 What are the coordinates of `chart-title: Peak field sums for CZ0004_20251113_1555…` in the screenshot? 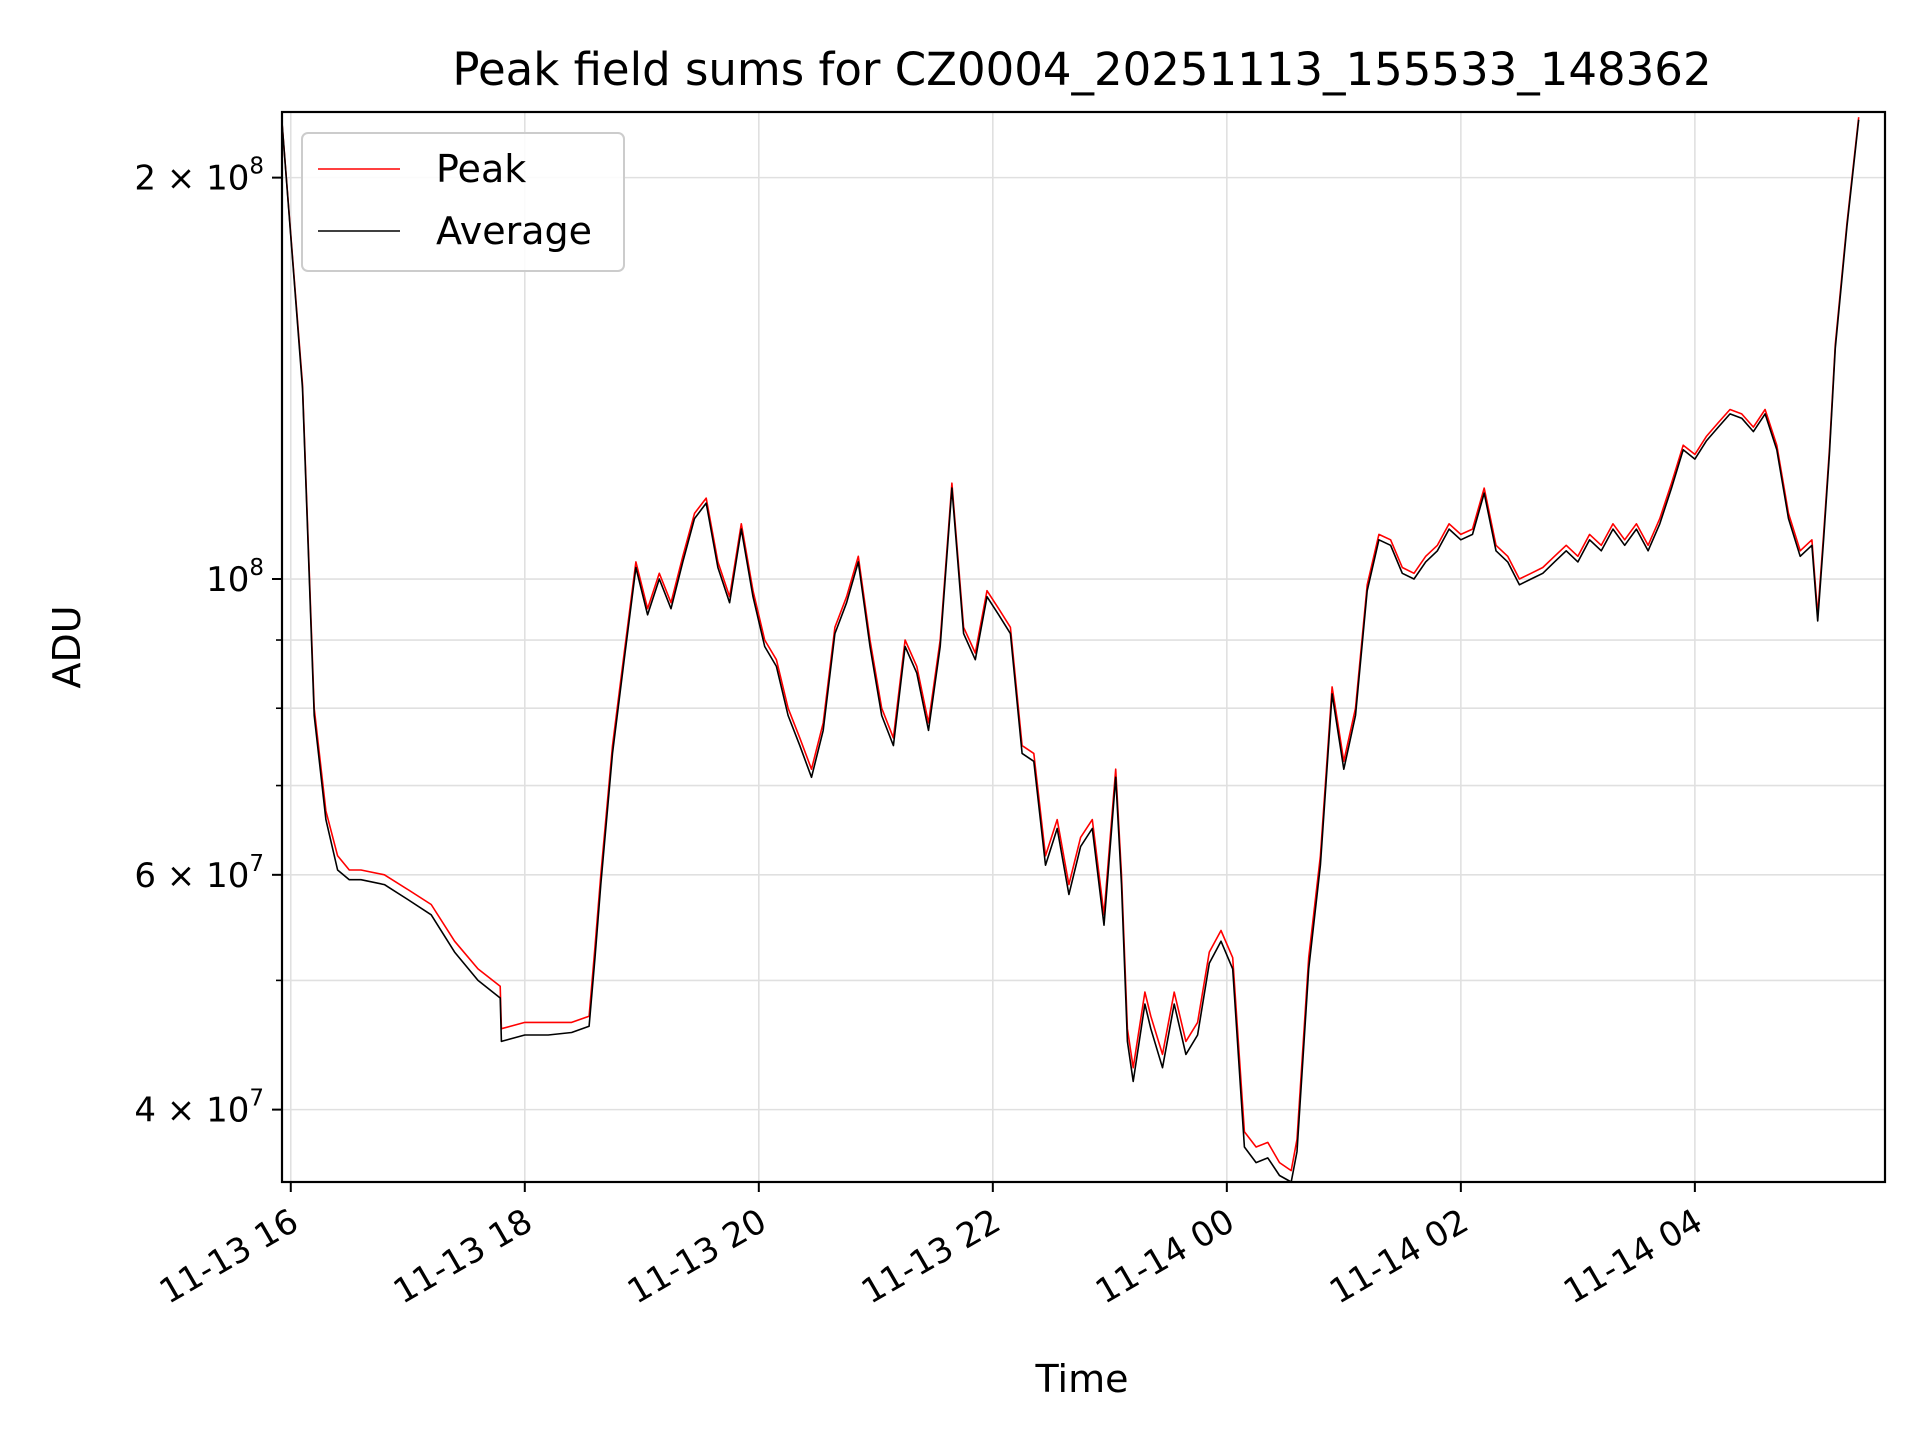 It's located at (1081, 69).